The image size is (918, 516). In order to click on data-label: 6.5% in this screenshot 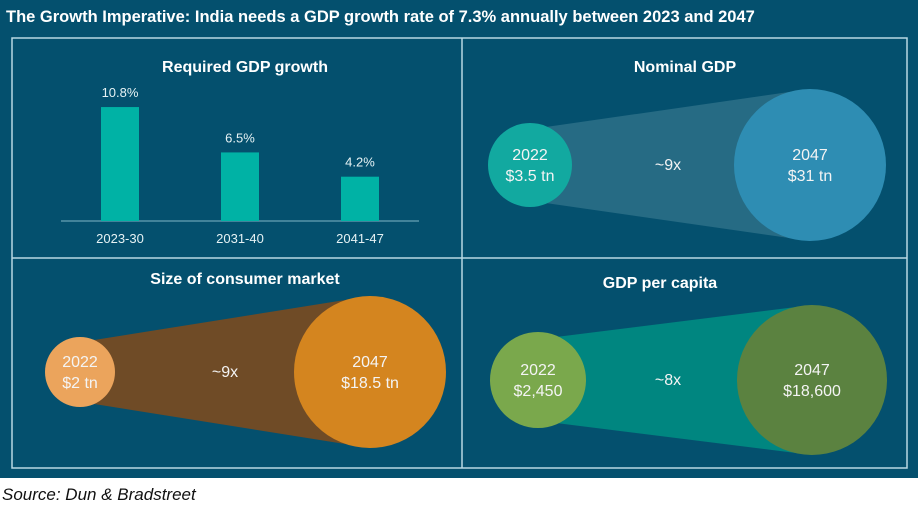, I will do `click(240, 137)`.